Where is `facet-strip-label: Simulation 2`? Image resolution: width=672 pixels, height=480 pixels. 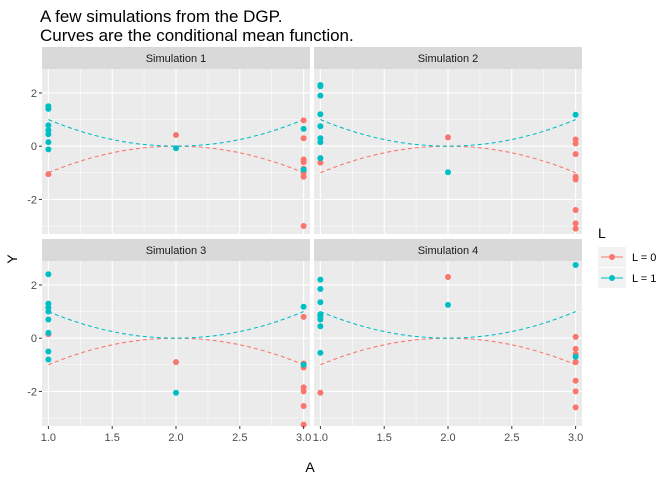
facet-strip-label: Simulation 2 is located at coordinates (448, 59).